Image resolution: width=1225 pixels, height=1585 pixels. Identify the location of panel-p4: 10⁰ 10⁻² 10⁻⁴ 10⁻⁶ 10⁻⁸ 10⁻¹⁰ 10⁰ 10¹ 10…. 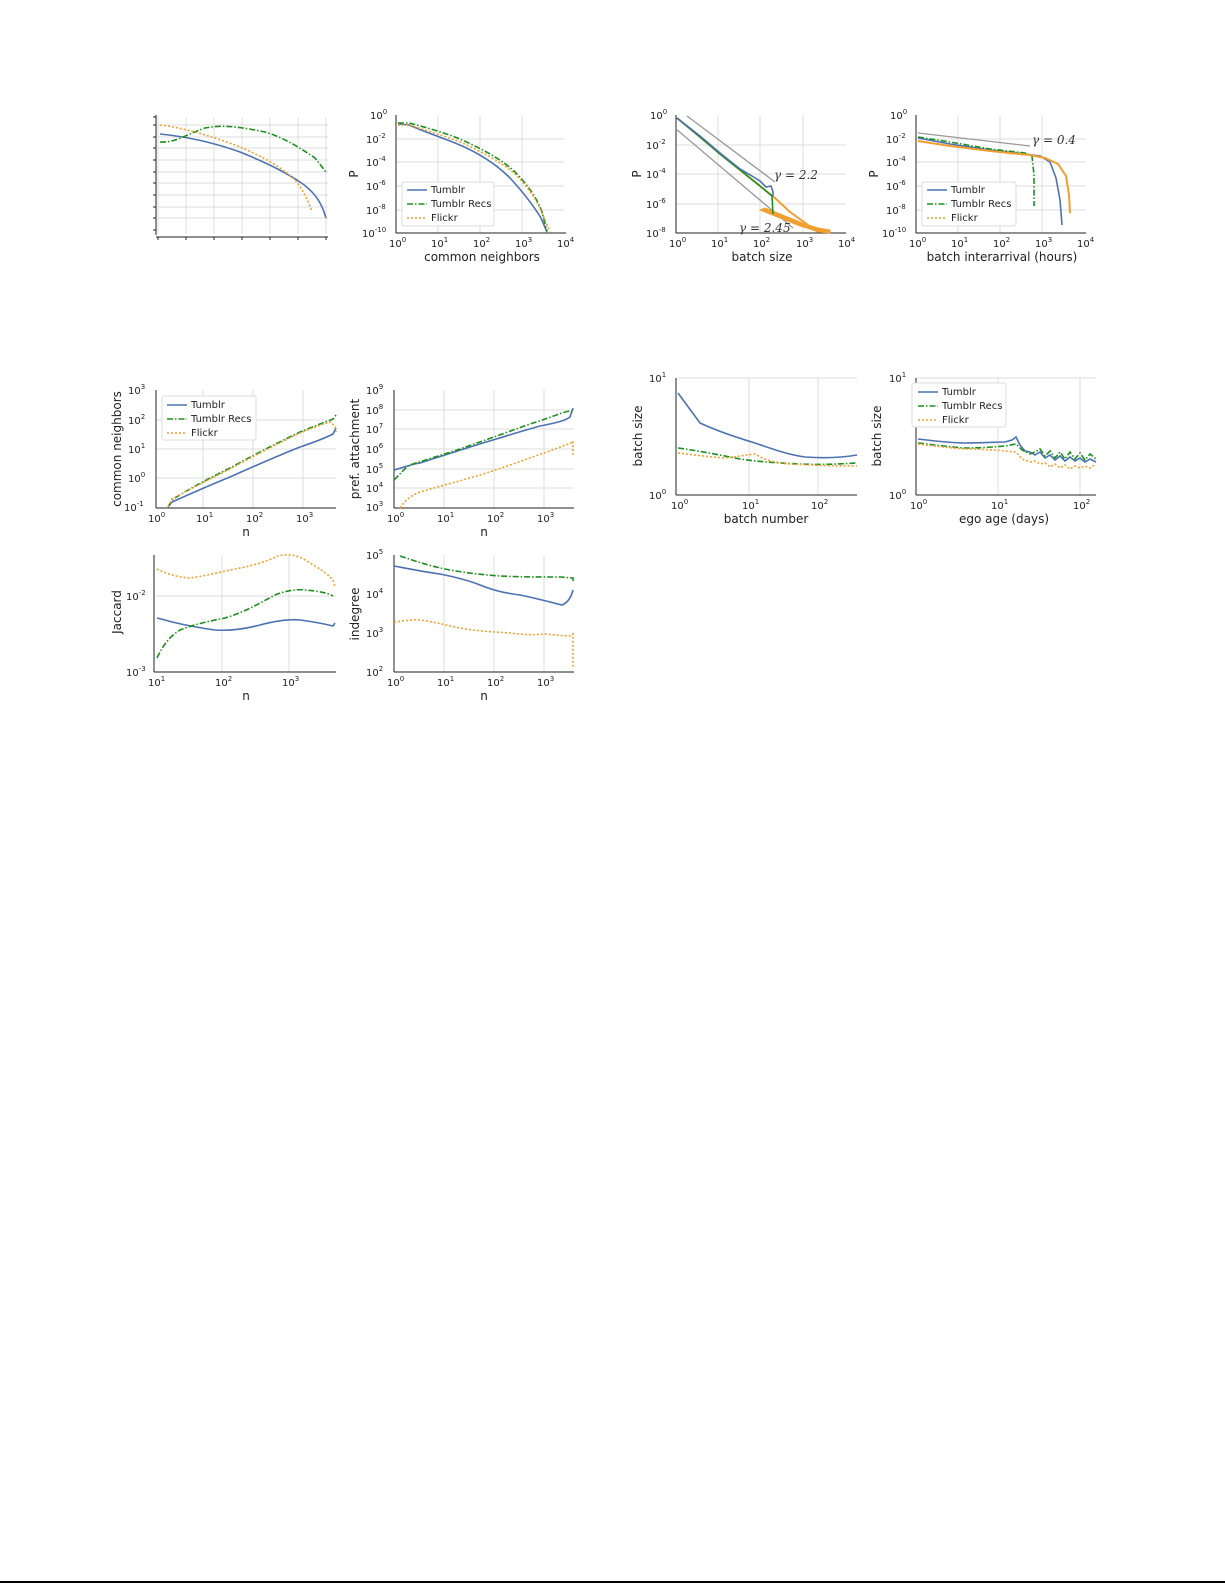
(981, 186).